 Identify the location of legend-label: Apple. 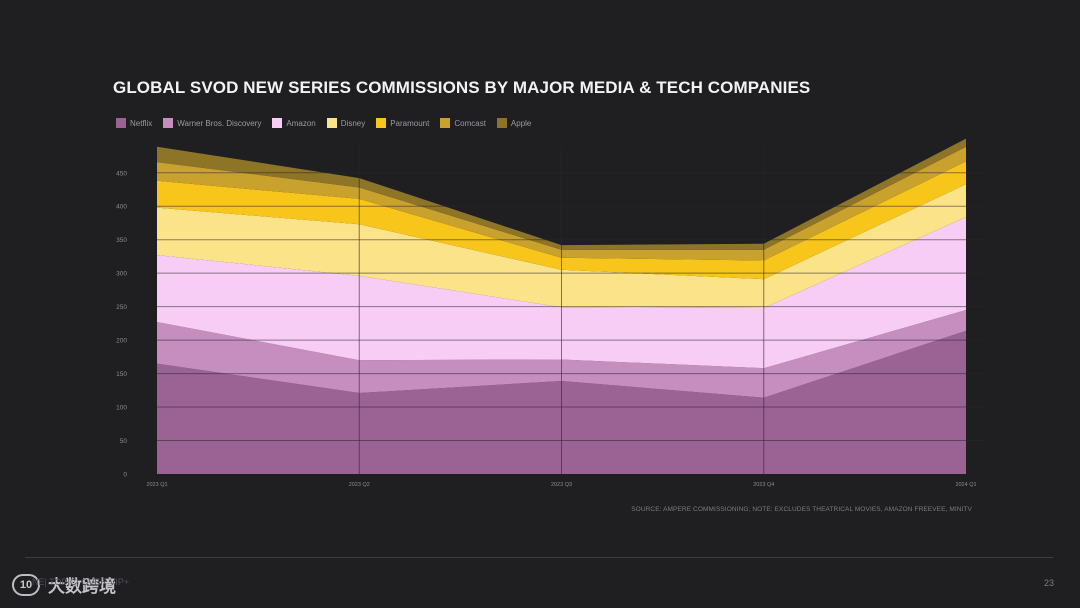
(521, 123).